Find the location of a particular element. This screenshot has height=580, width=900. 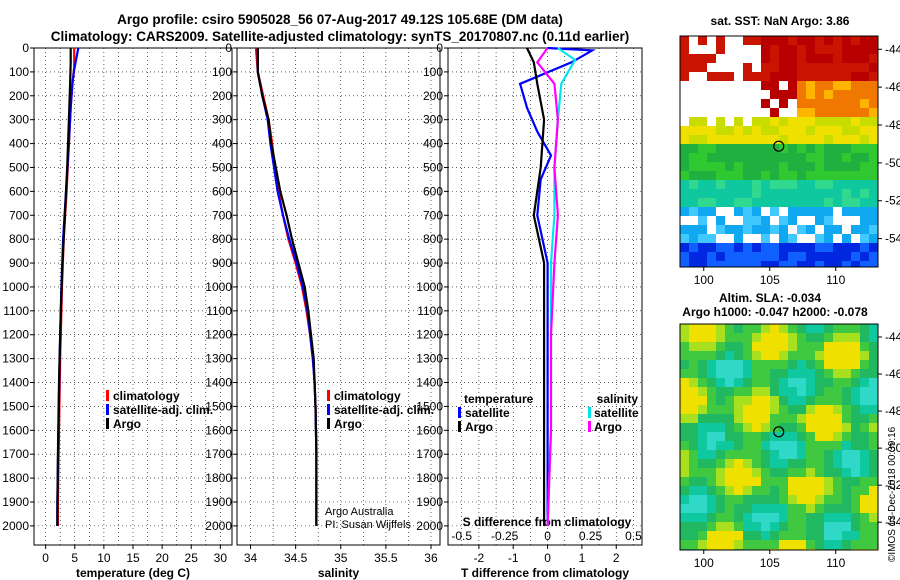

y-tick-label: 1800 is located at coordinates (429, 478).